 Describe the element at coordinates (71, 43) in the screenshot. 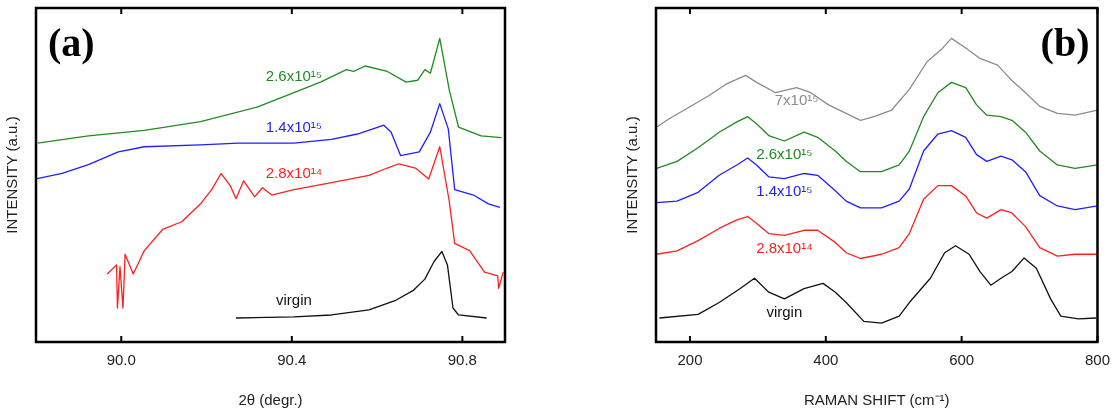

I see `annotation: (a)` at that location.